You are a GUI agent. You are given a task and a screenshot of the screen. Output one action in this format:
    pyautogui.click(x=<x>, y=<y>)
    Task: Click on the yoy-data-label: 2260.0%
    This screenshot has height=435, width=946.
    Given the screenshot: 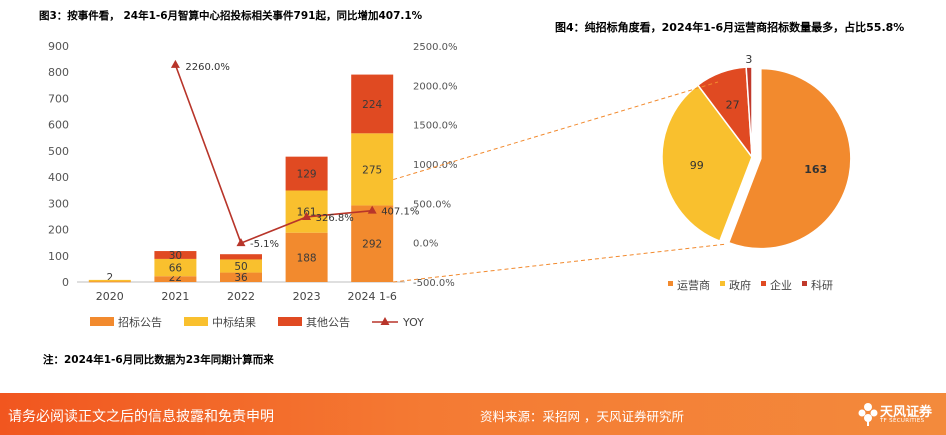 What is the action you would take?
    pyautogui.click(x=207, y=67)
    